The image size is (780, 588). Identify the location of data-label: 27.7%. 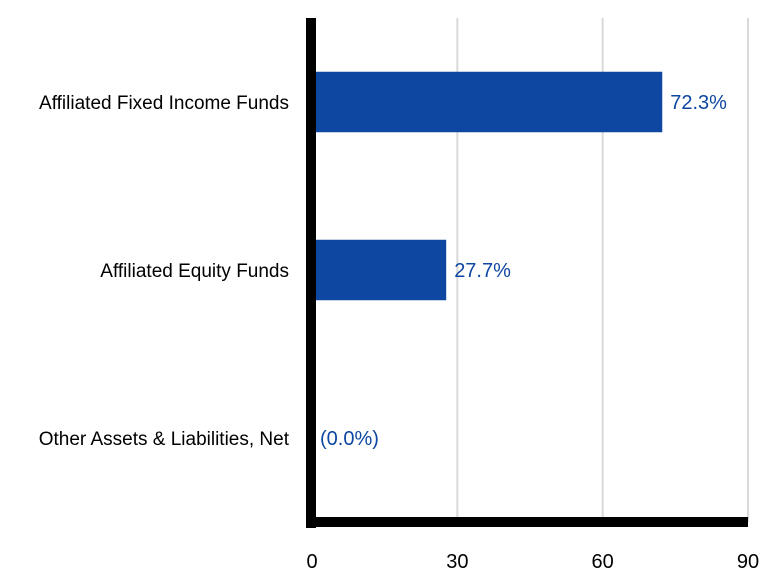
(482, 271).